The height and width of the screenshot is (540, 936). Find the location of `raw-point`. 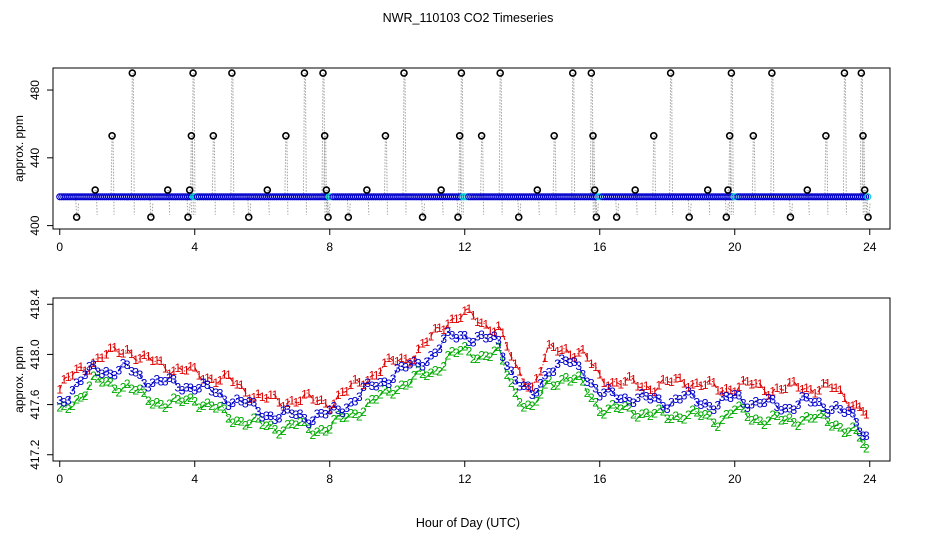

raw-point is located at coordinates (868, 197).